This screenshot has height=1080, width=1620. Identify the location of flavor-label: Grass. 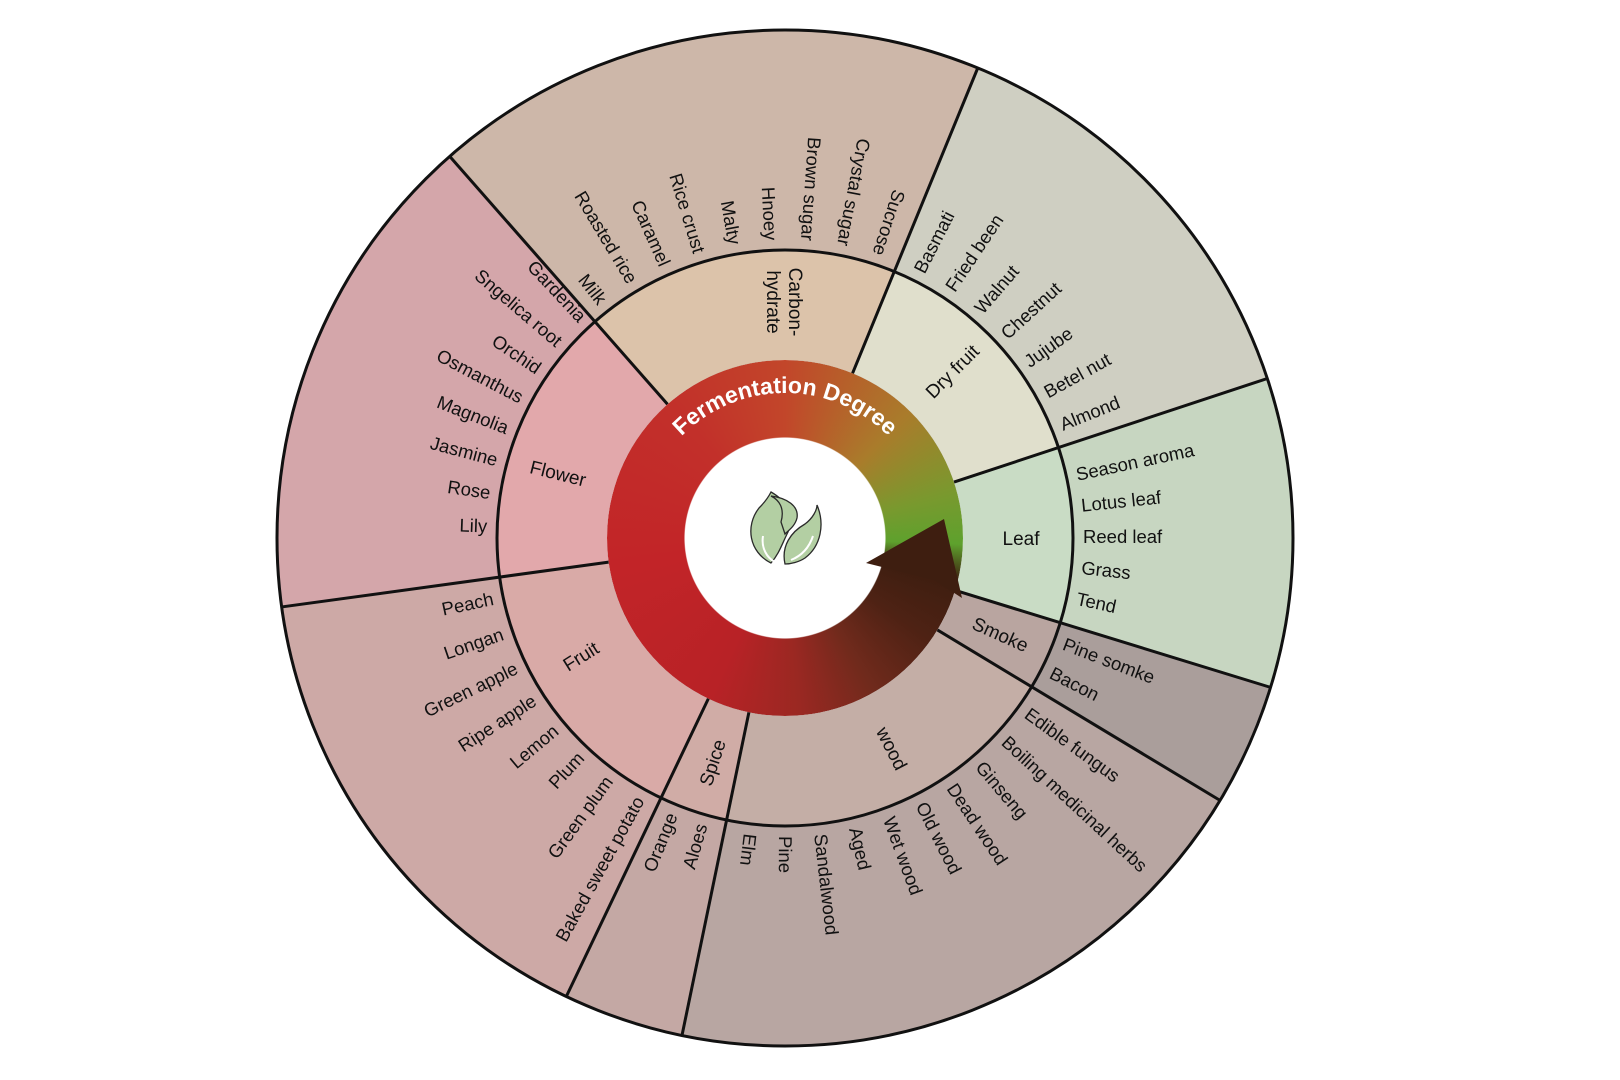
(1105, 570).